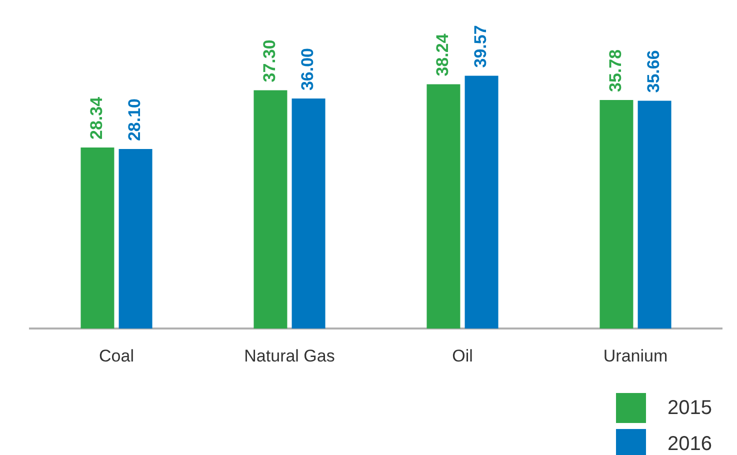 This screenshot has width=737, height=455. Describe the element at coordinates (635, 356) in the screenshot. I see `x-tick-label: Uranium` at that location.